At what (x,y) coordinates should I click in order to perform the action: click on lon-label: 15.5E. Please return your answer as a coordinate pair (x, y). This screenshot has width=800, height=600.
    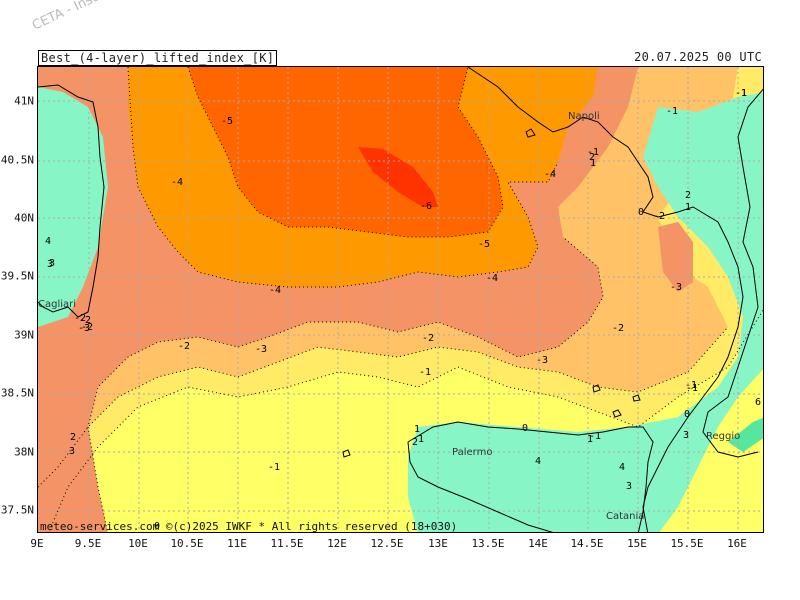
    Looking at the image, I should click on (687, 543).